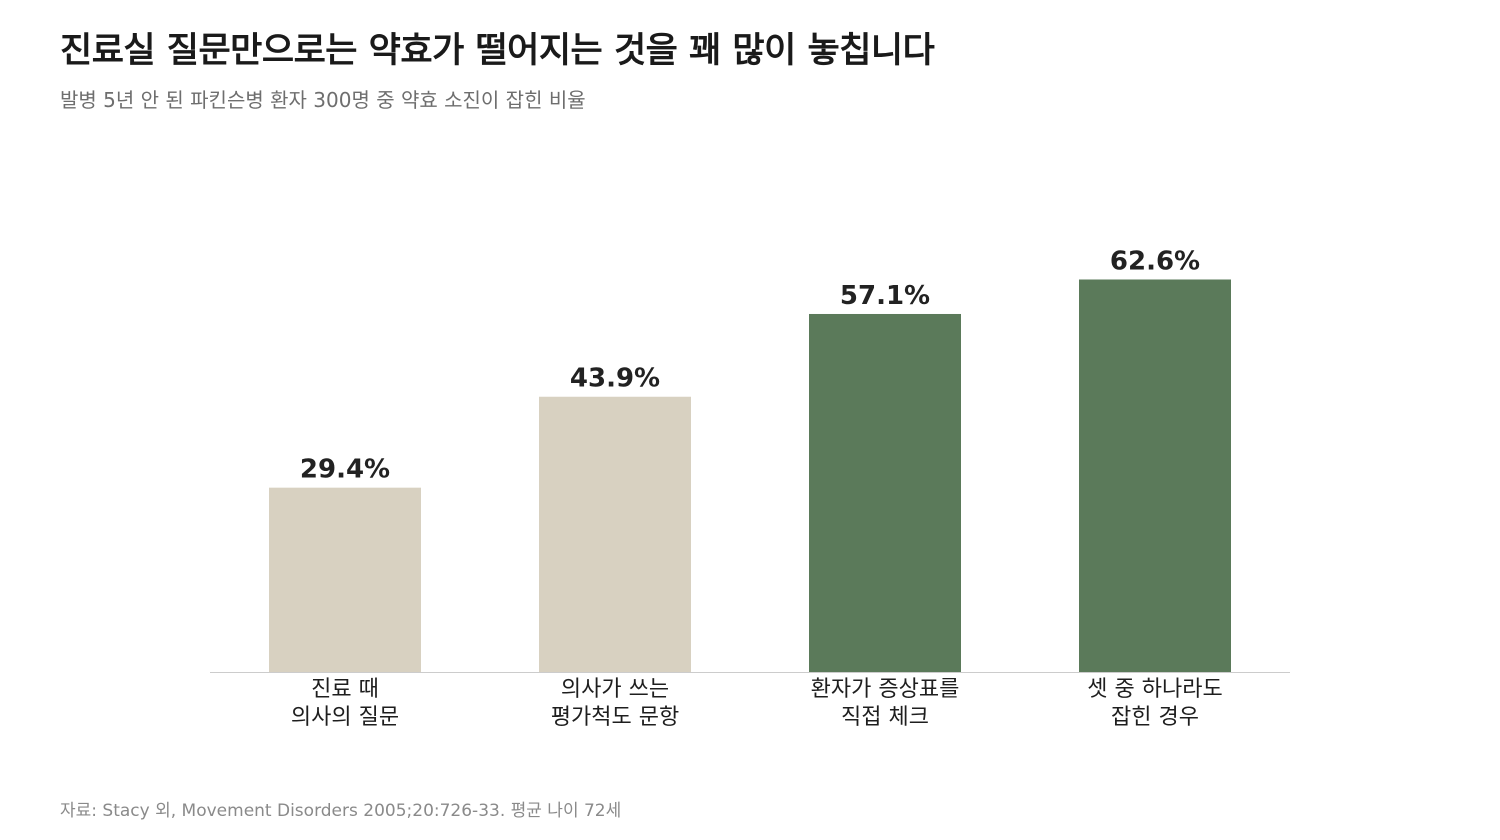  Describe the element at coordinates (615, 717) in the screenshot. I see `category-label-line: 평가척도 문항` at that location.